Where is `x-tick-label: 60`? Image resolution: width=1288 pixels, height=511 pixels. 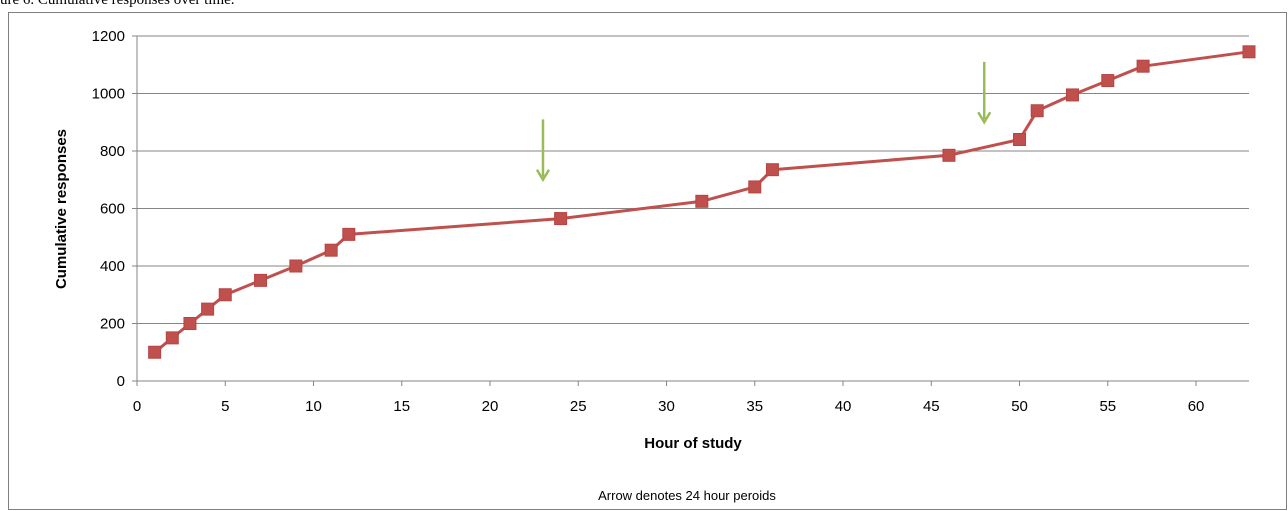
x-tick-label: 60 is located at coordinates (1196, 406).